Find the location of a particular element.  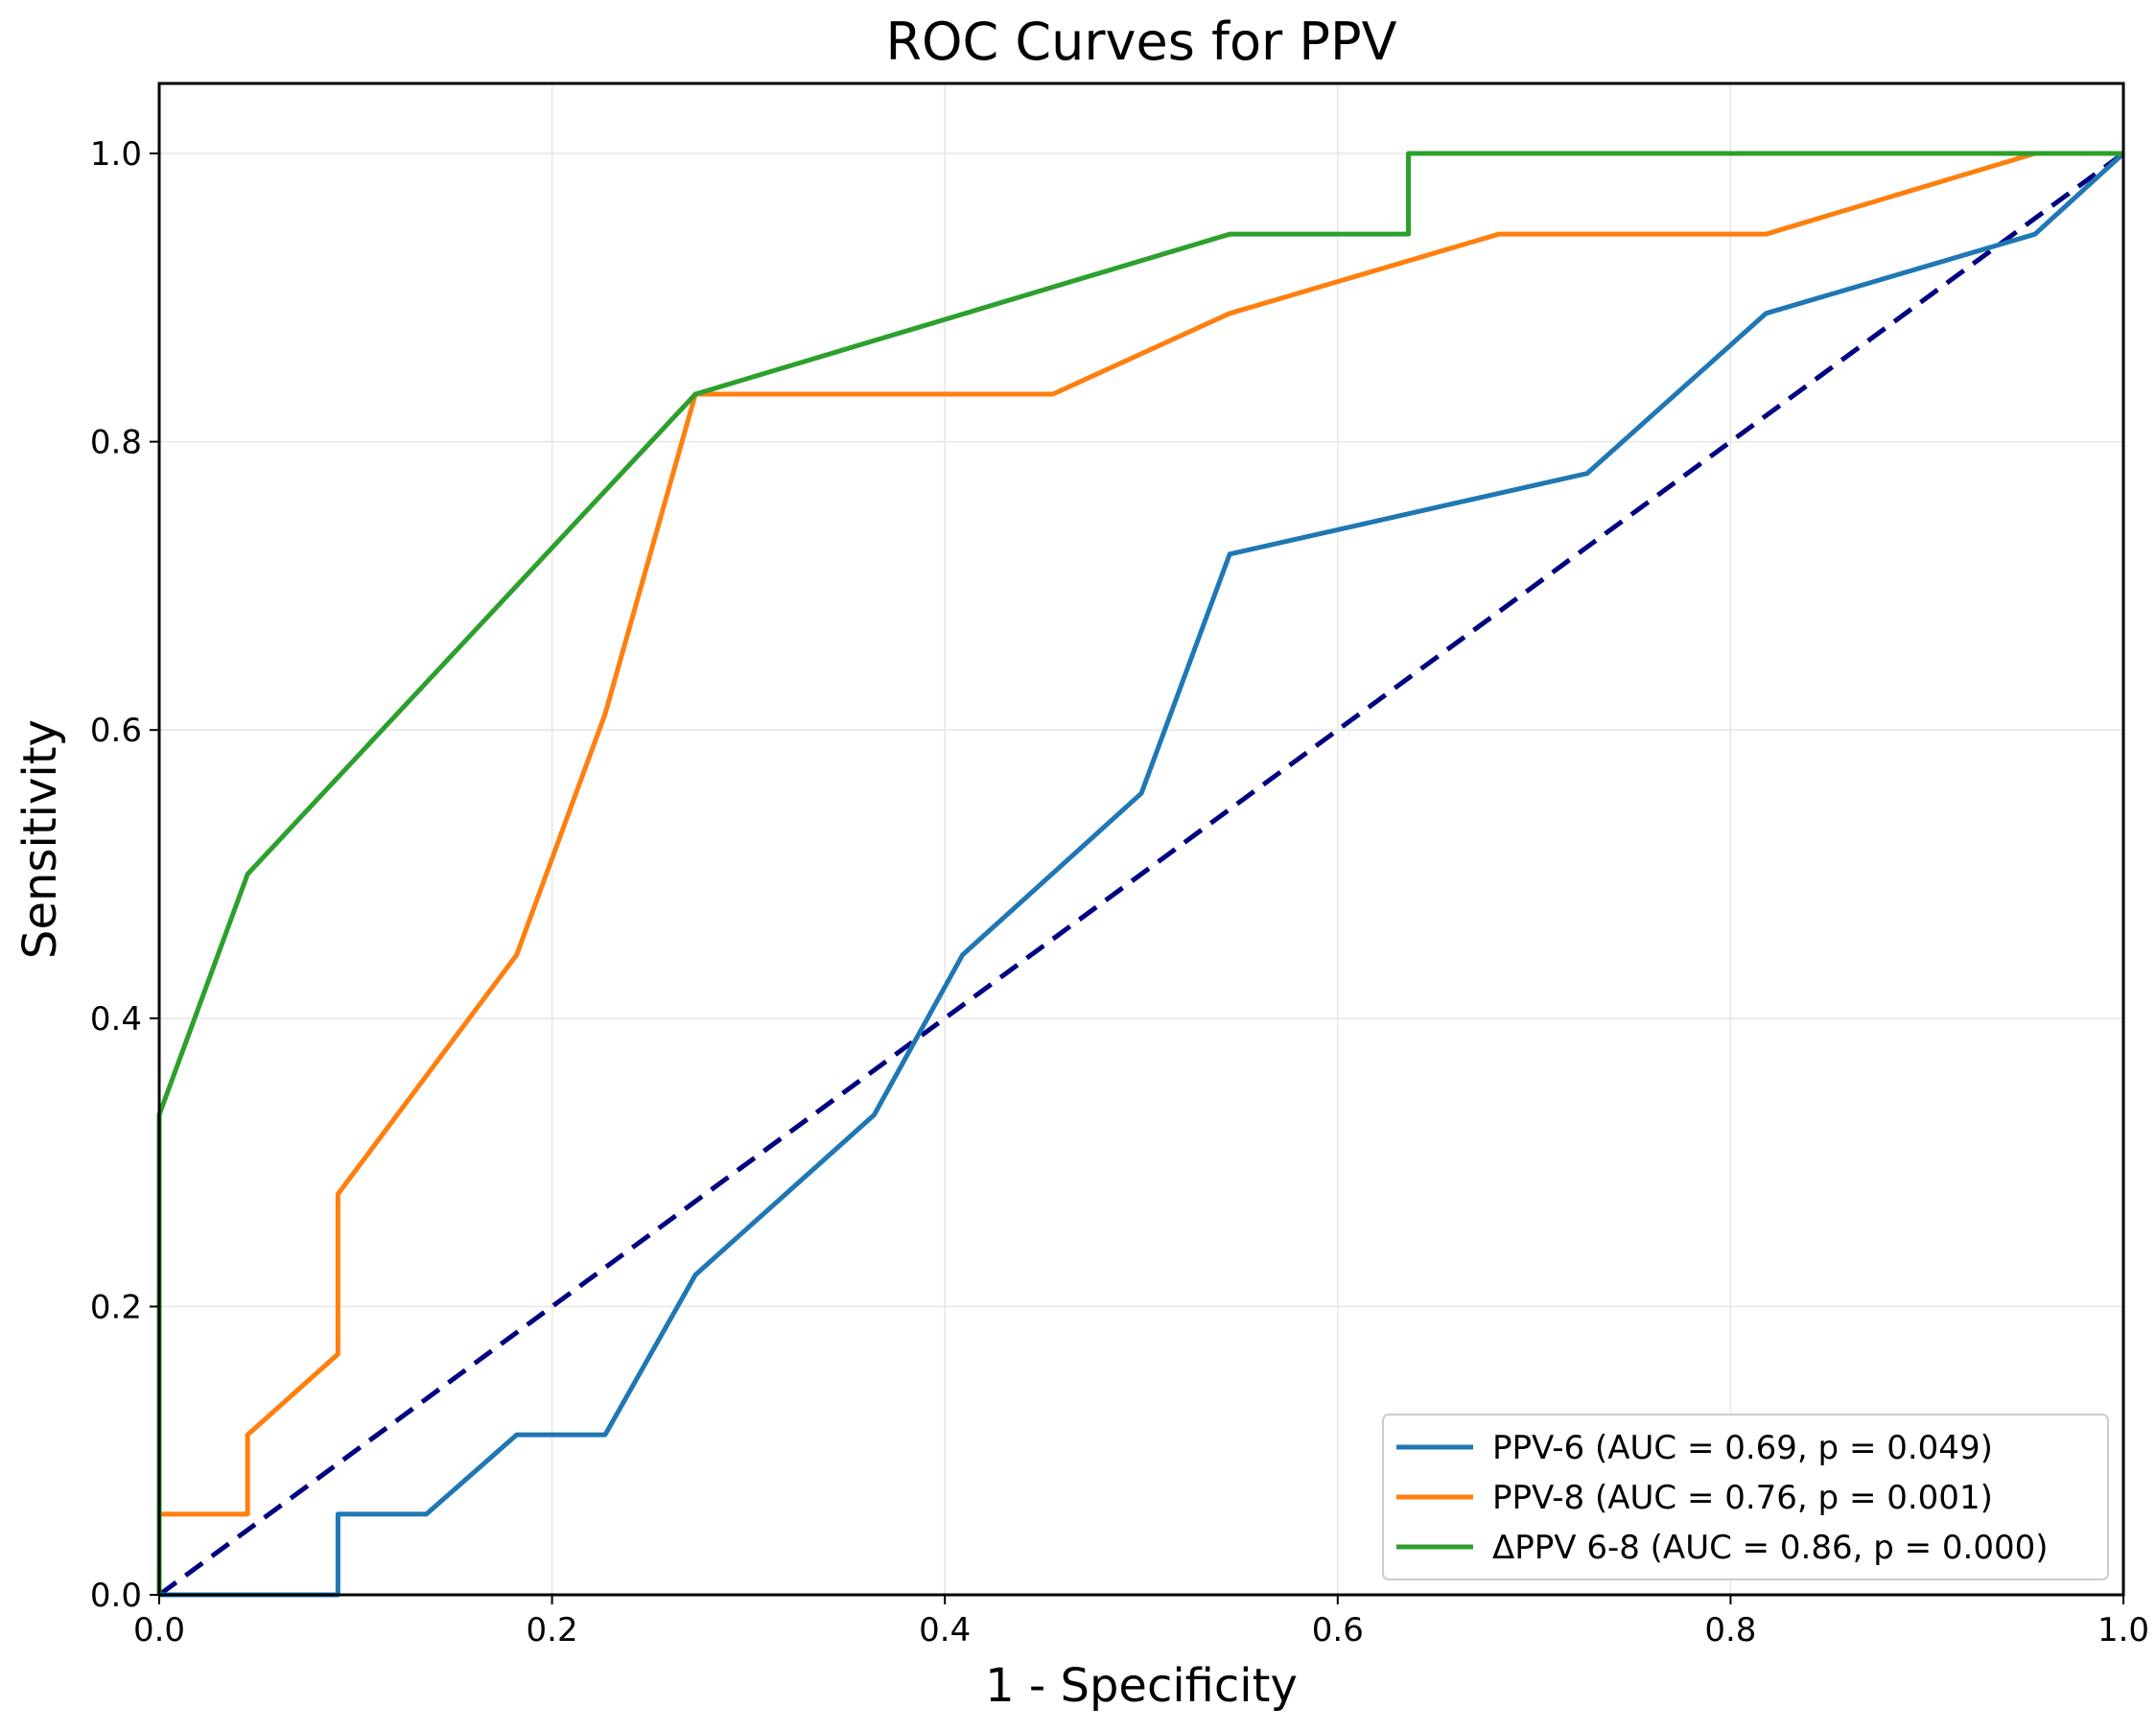

x-tick-label: 0.0 is located at coordinates (159, 1630).